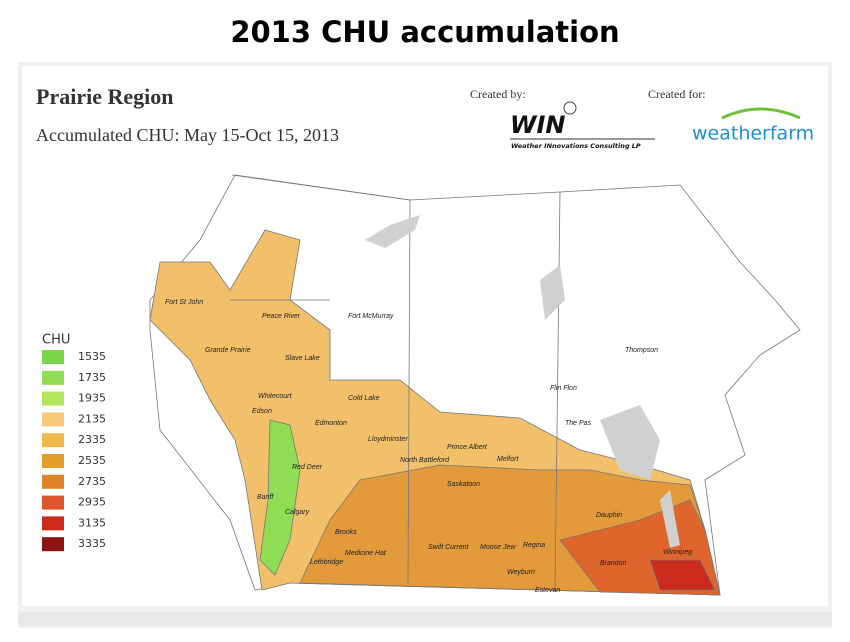  Describe the element at coordinates (630, 442) in the screenshot. I see `lake-winnipeg` at that location.